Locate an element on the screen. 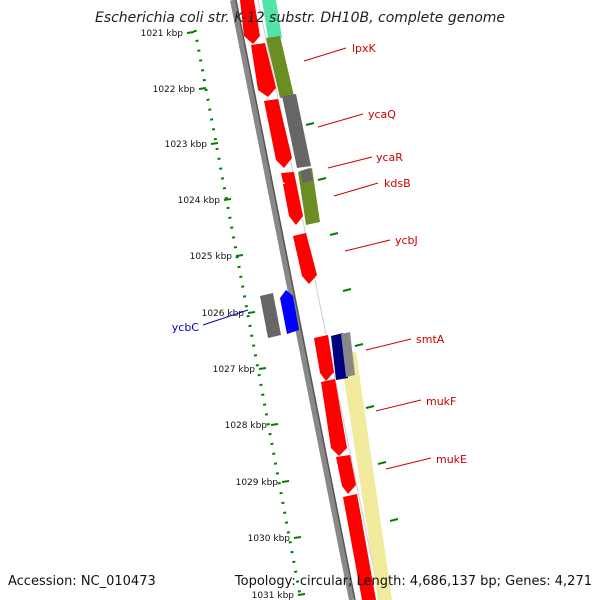  accession-label: Accession: NC_010473 is located at coordinates (82, 581).